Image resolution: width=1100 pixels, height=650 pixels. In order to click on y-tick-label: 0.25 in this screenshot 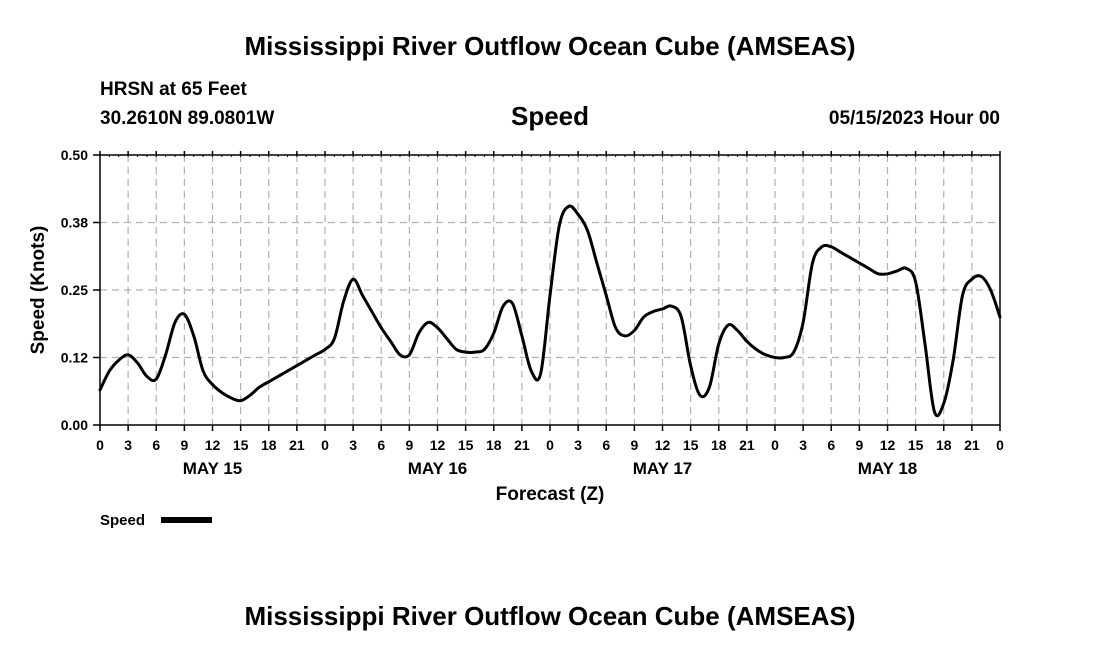, I will do `click(74, 290)`.